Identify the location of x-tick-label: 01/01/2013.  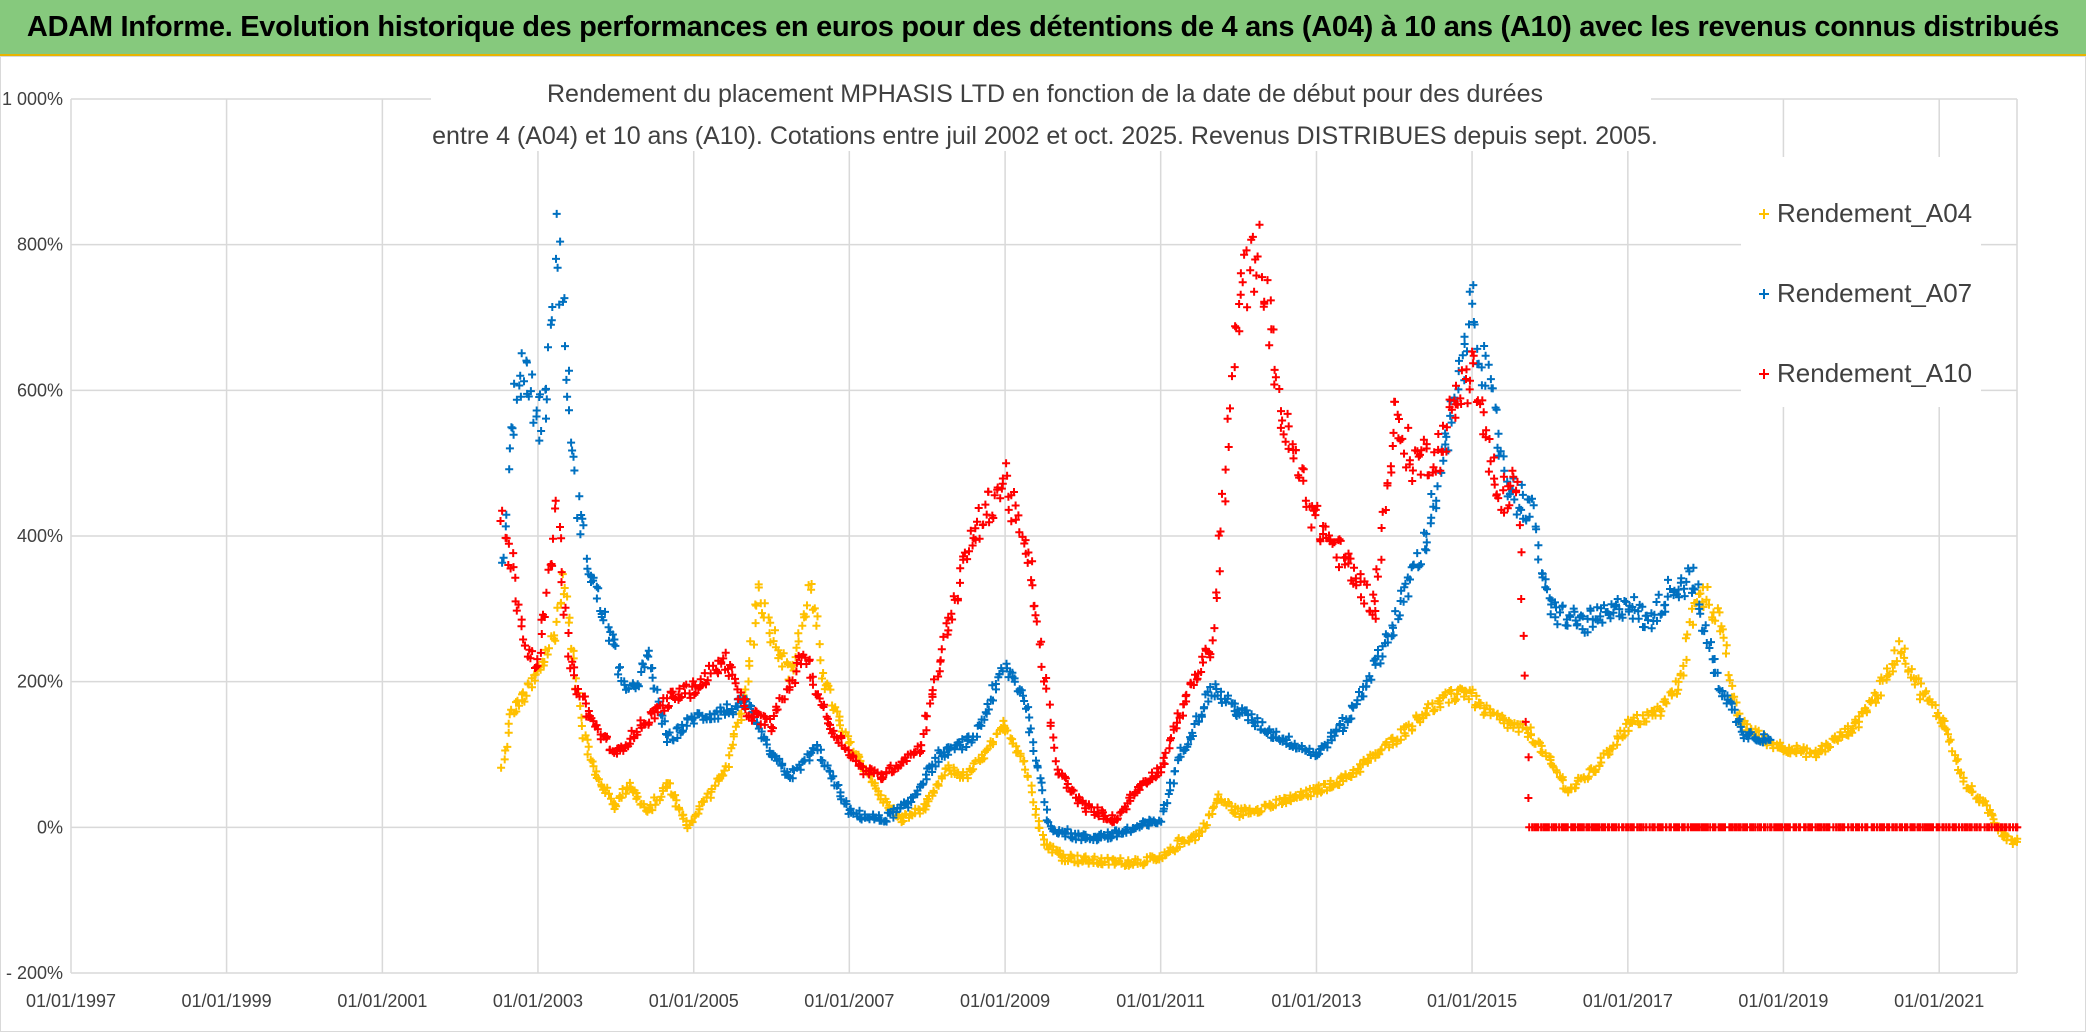
(1316, 1001).